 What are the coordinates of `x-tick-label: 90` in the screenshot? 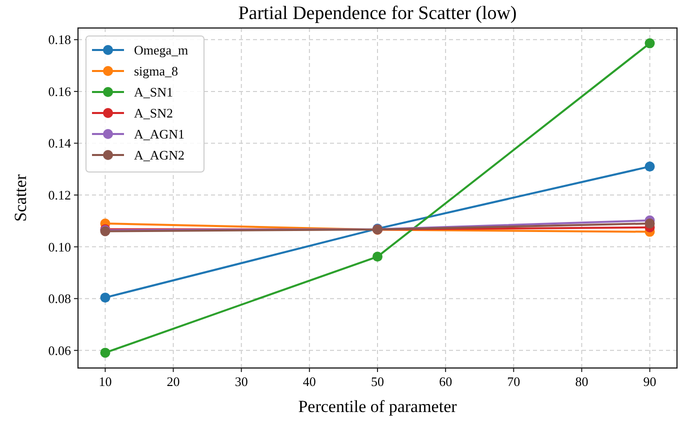 It's located at (649, 381).